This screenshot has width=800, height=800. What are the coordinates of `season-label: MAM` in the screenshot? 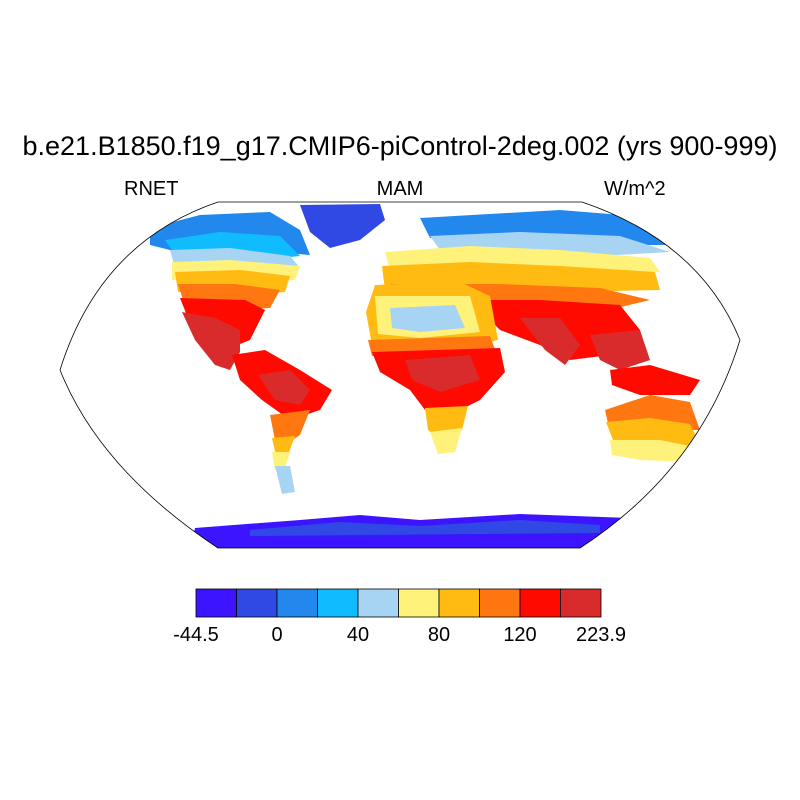 It's located at (400, 189).